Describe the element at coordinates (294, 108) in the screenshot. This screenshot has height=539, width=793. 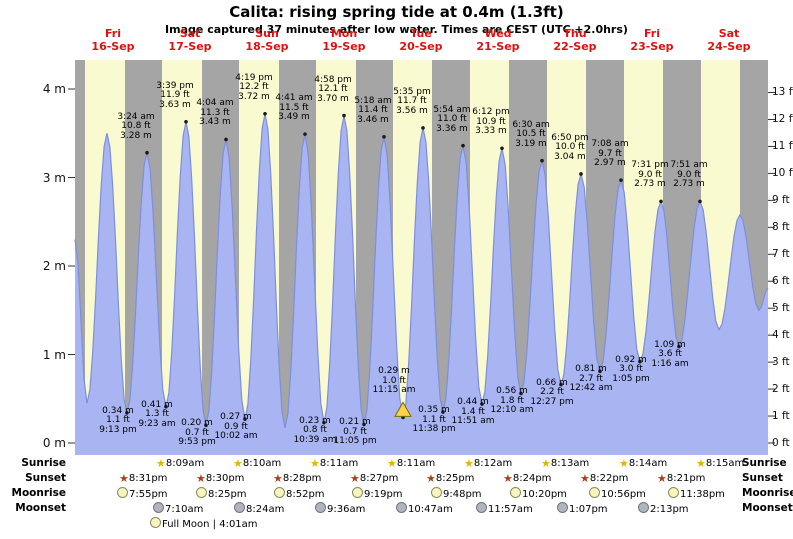
I see `high-tide-label: 4:41 am 11.5 ft 3.49 m` at that location.